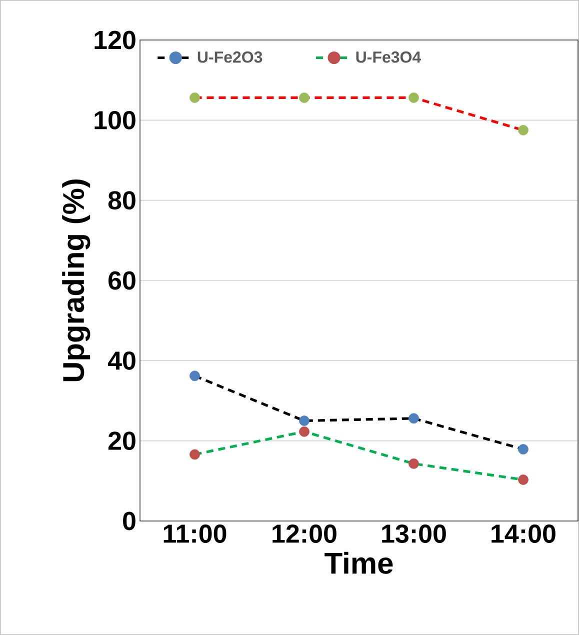  What do you see at coordinates (115, 40) in the screenshot?
I see `y-tick-label: 120` at bounding box center [115, 40].